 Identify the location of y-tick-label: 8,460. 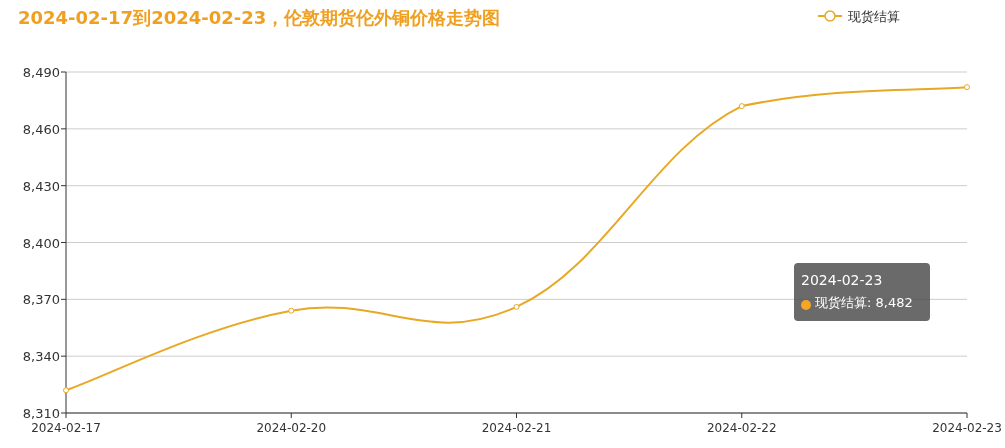
(41, 129).